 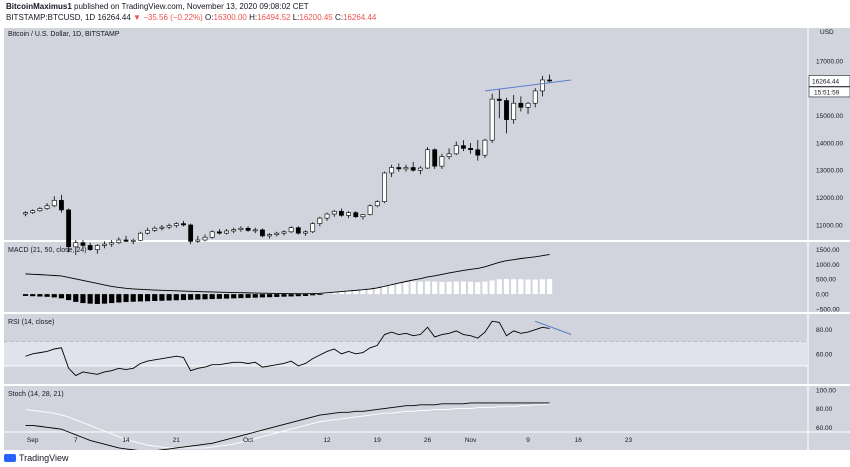 What do you see at coordinates (824, 409) in the screenshot?
I see `stoch-tick-label: 80.00` at bounding box center [824, 409].